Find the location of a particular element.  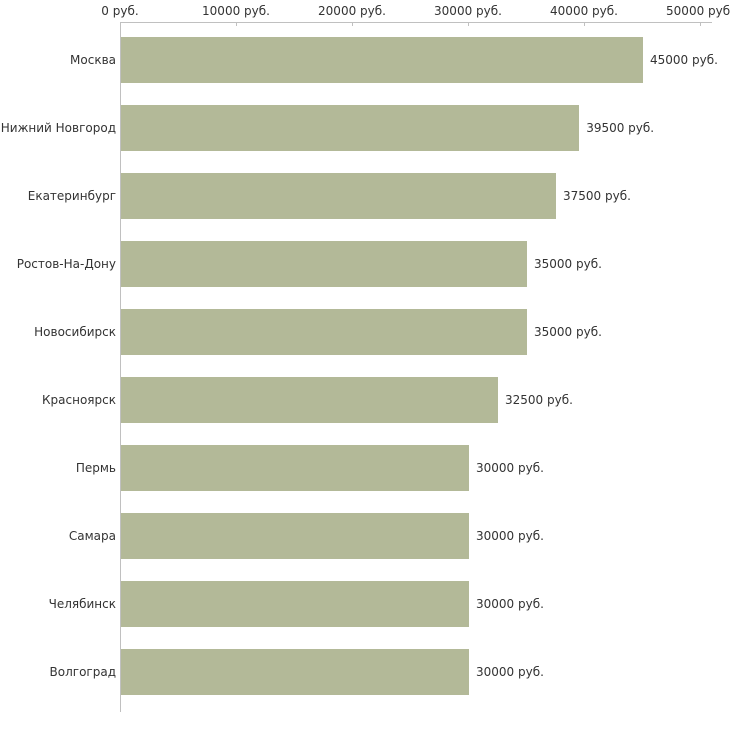

bar-value-label: 39500 руб. is located at coordinates (620, 128).